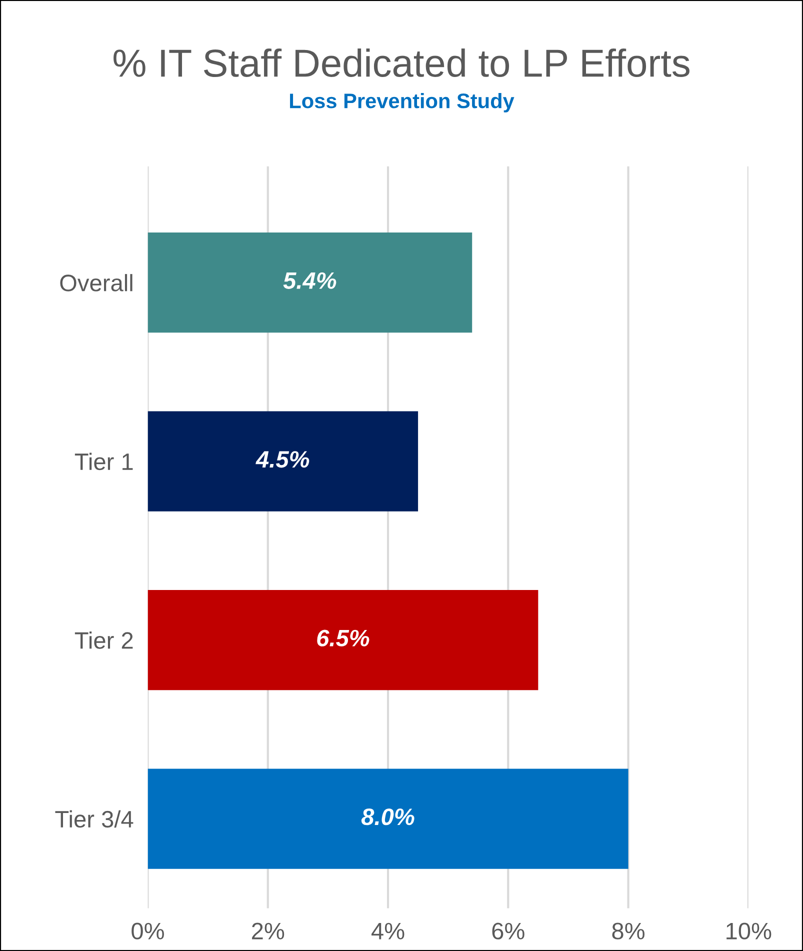  What do you see at coordinates (628, 931) in the screenshot?
I see `x-tick-label: 8%` at bounding box center [628, 931].